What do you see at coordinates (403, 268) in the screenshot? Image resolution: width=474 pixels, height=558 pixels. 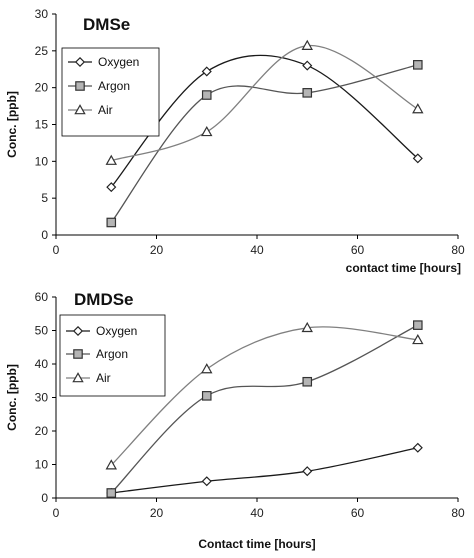 I see `x-axis-label: contact time [hours]` at bounding box center [403, 268].